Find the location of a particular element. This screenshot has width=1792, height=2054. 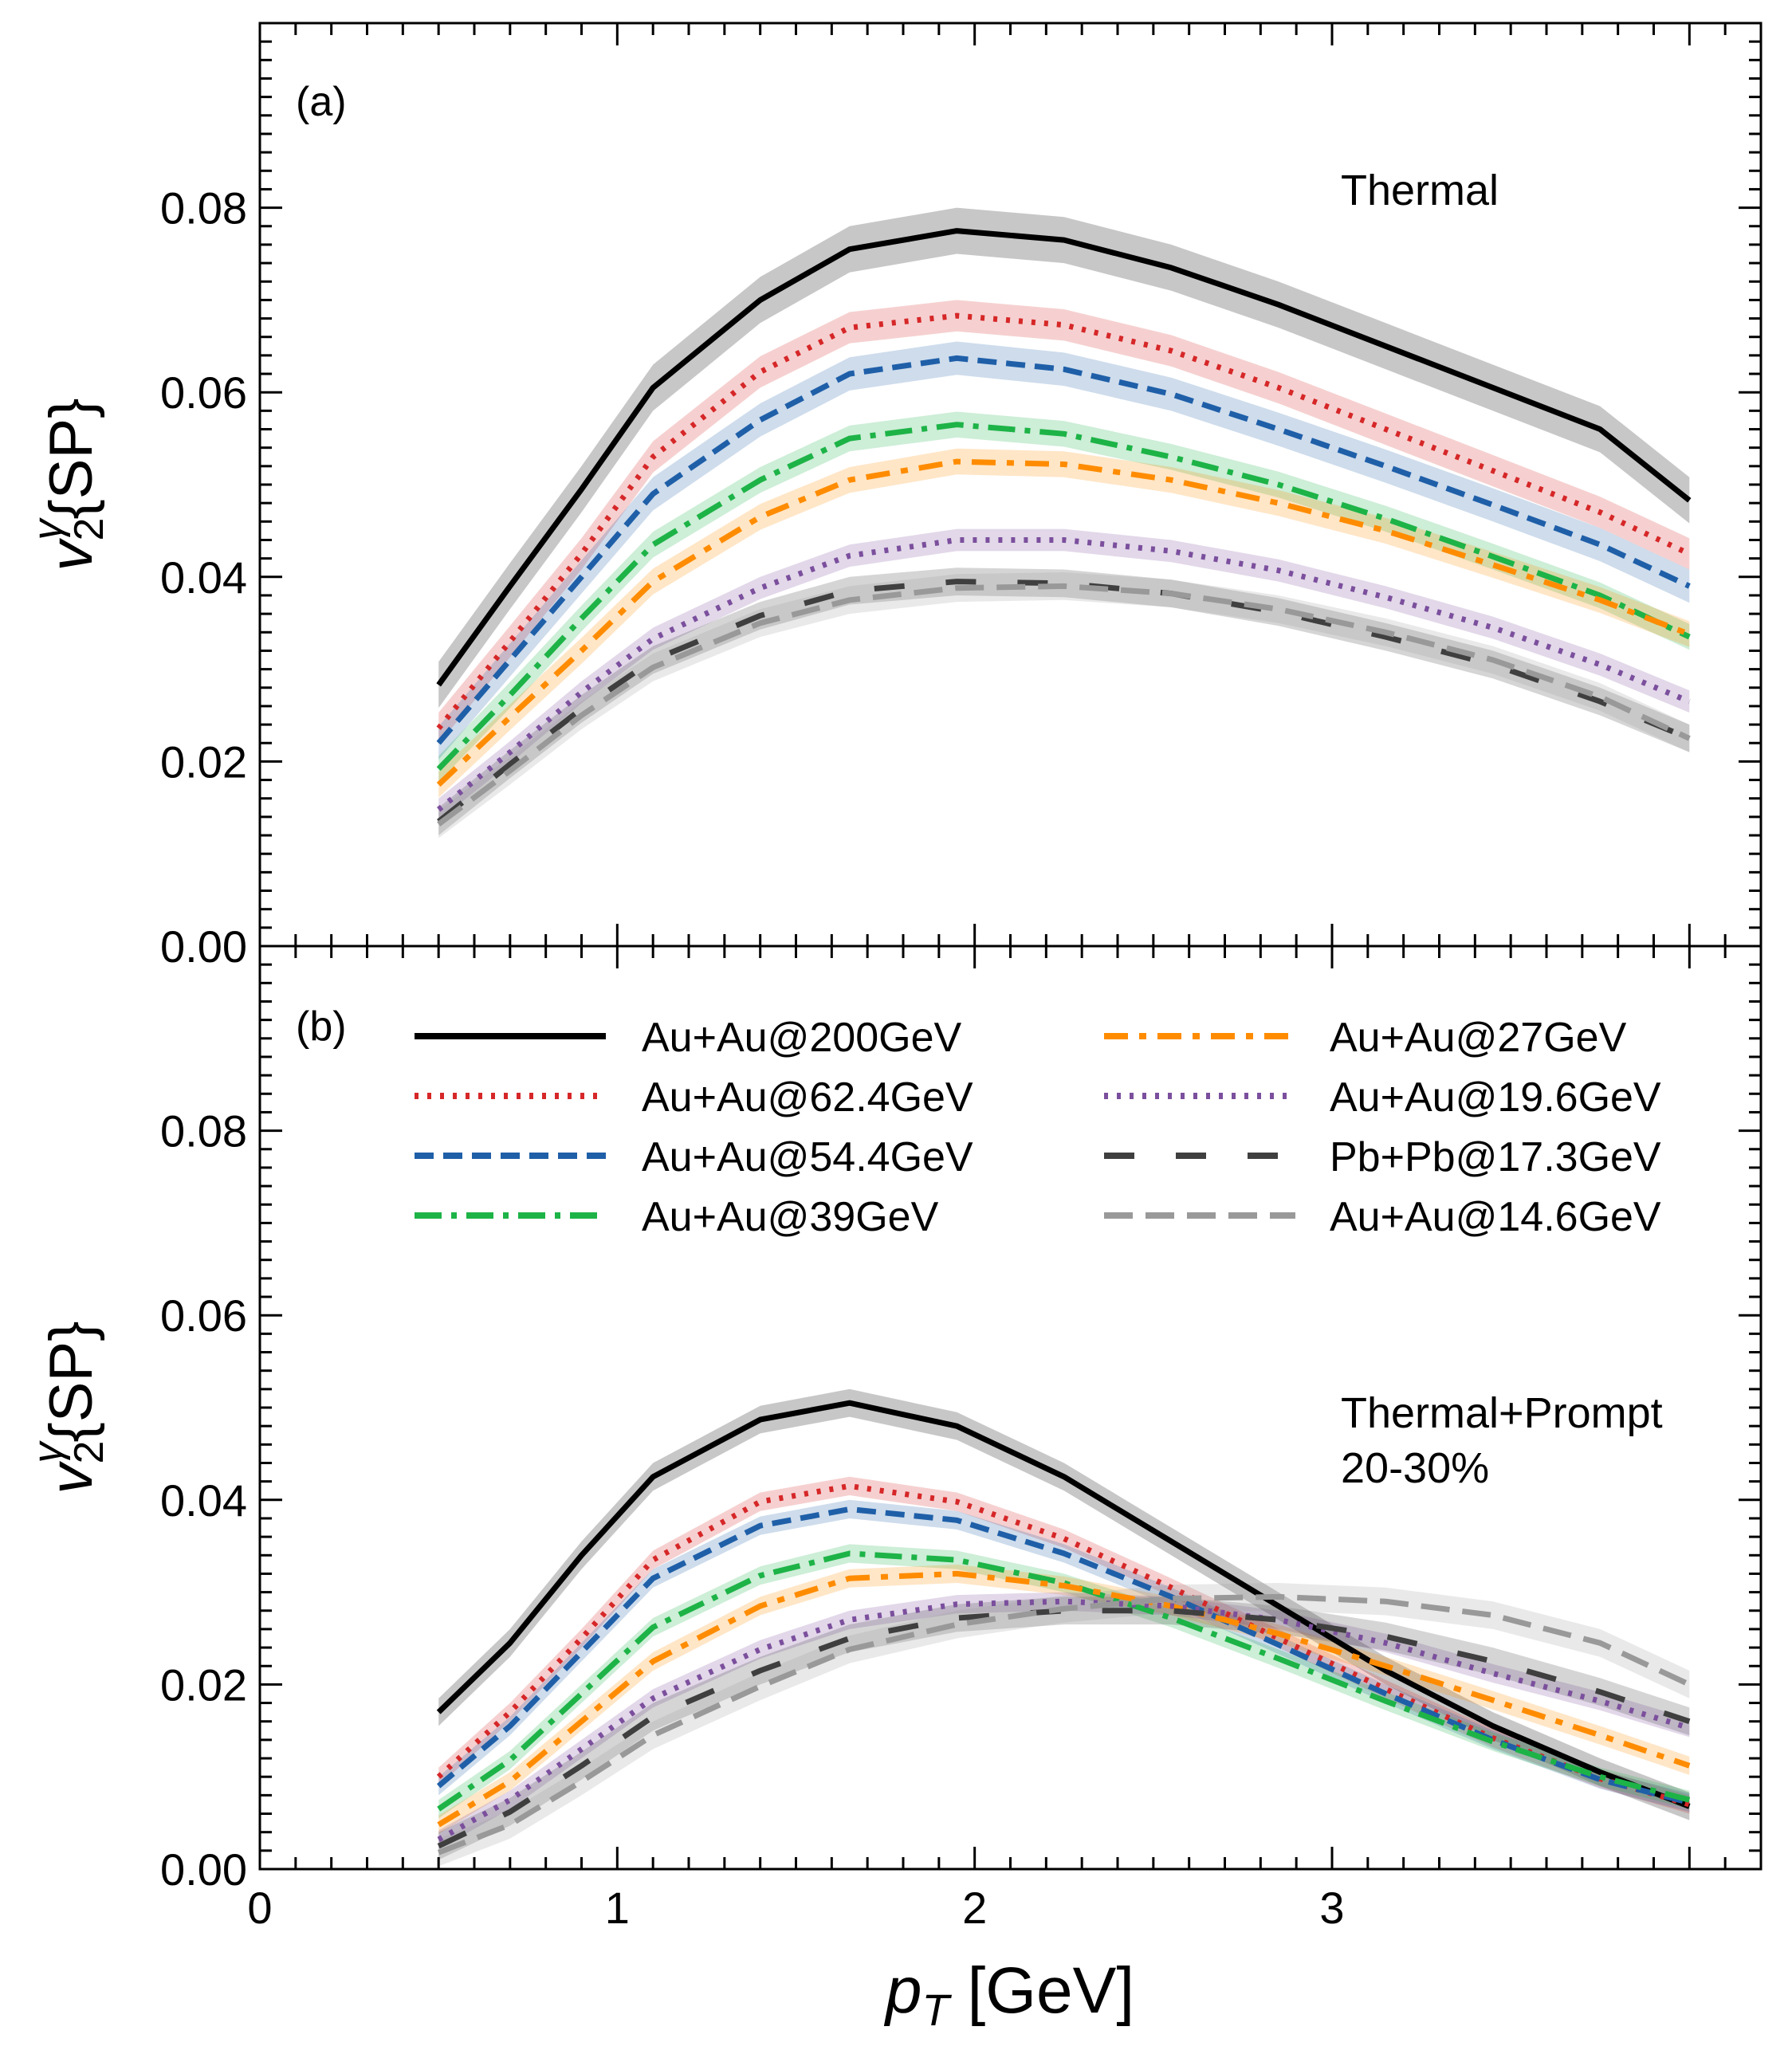

panel-label-b: (b) is located at coordinates (321, 1026).